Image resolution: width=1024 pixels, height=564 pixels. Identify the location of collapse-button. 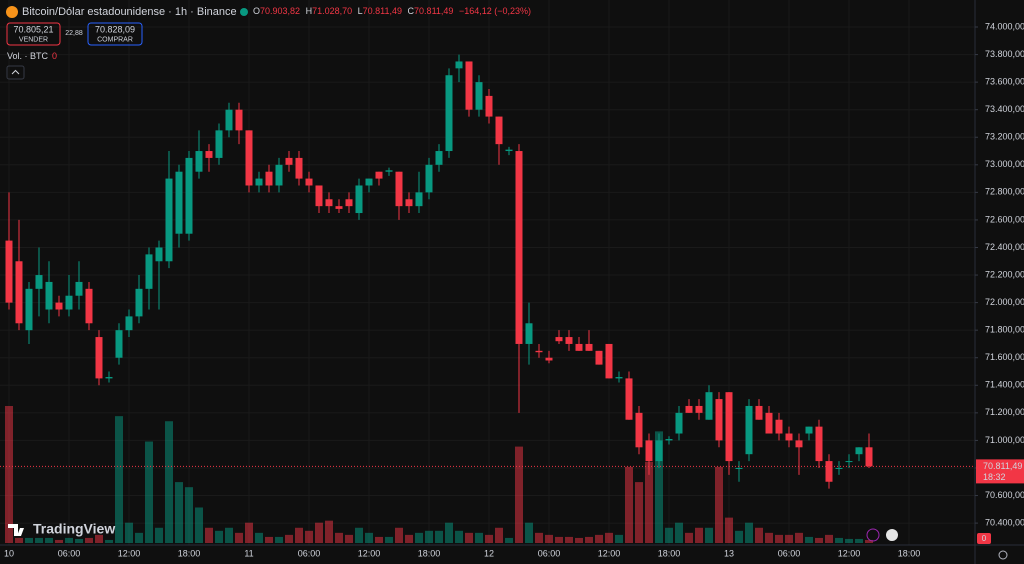
(15, 72).